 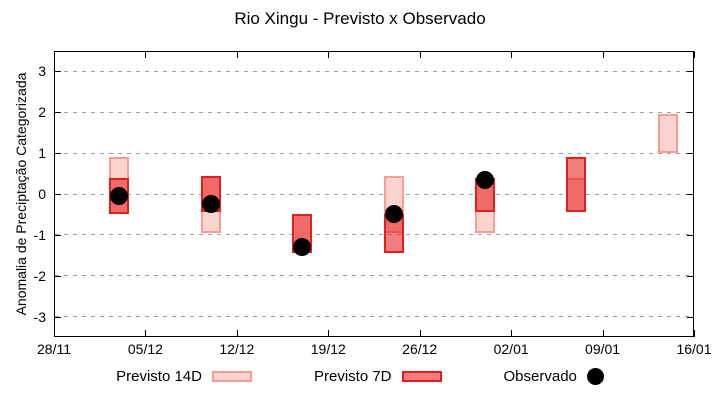 What do you see at coordinates (667, 134) in the screenshot?
I see `forecast-14d-bar` at bounding box center [667, 134].